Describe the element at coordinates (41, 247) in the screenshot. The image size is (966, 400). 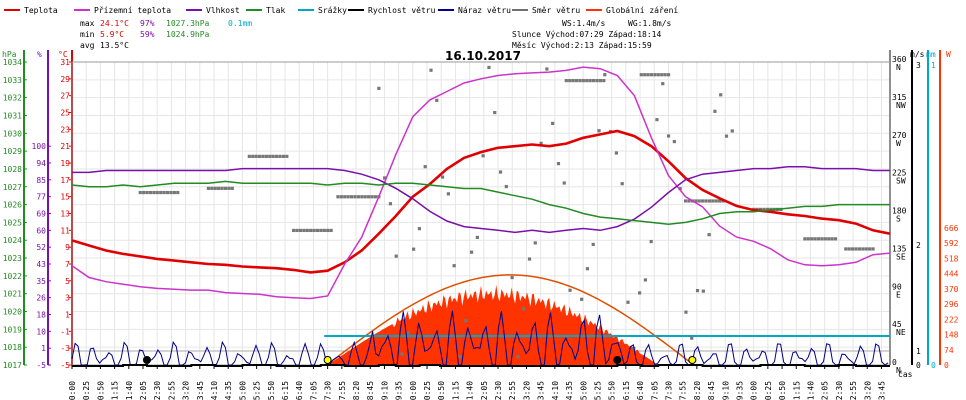
I see `tick-label-humidity: 52` at that location.